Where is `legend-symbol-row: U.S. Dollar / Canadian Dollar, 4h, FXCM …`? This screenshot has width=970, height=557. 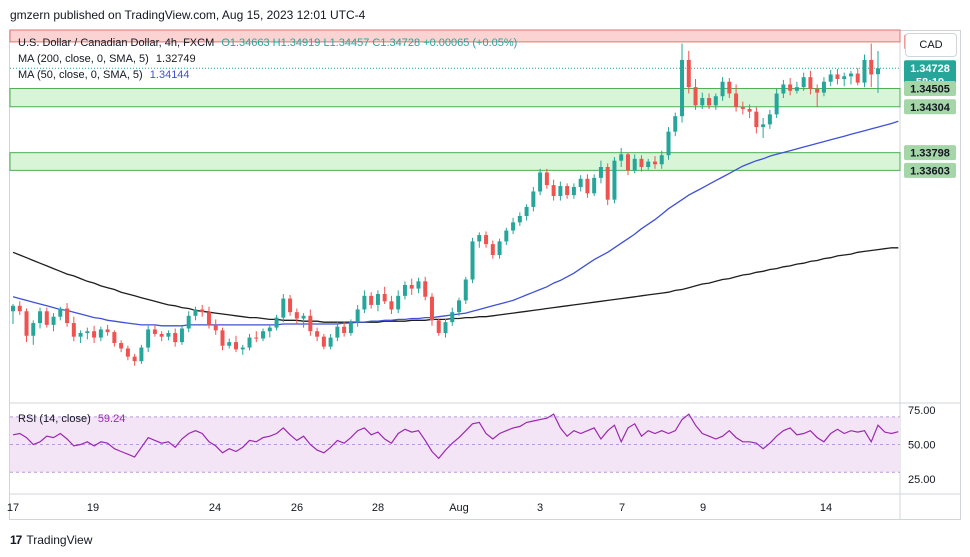
legend-symbol-row: U.S. Dollar / Canadian Dollar, 4h, FXCM … is located at coordinates (267, 43).